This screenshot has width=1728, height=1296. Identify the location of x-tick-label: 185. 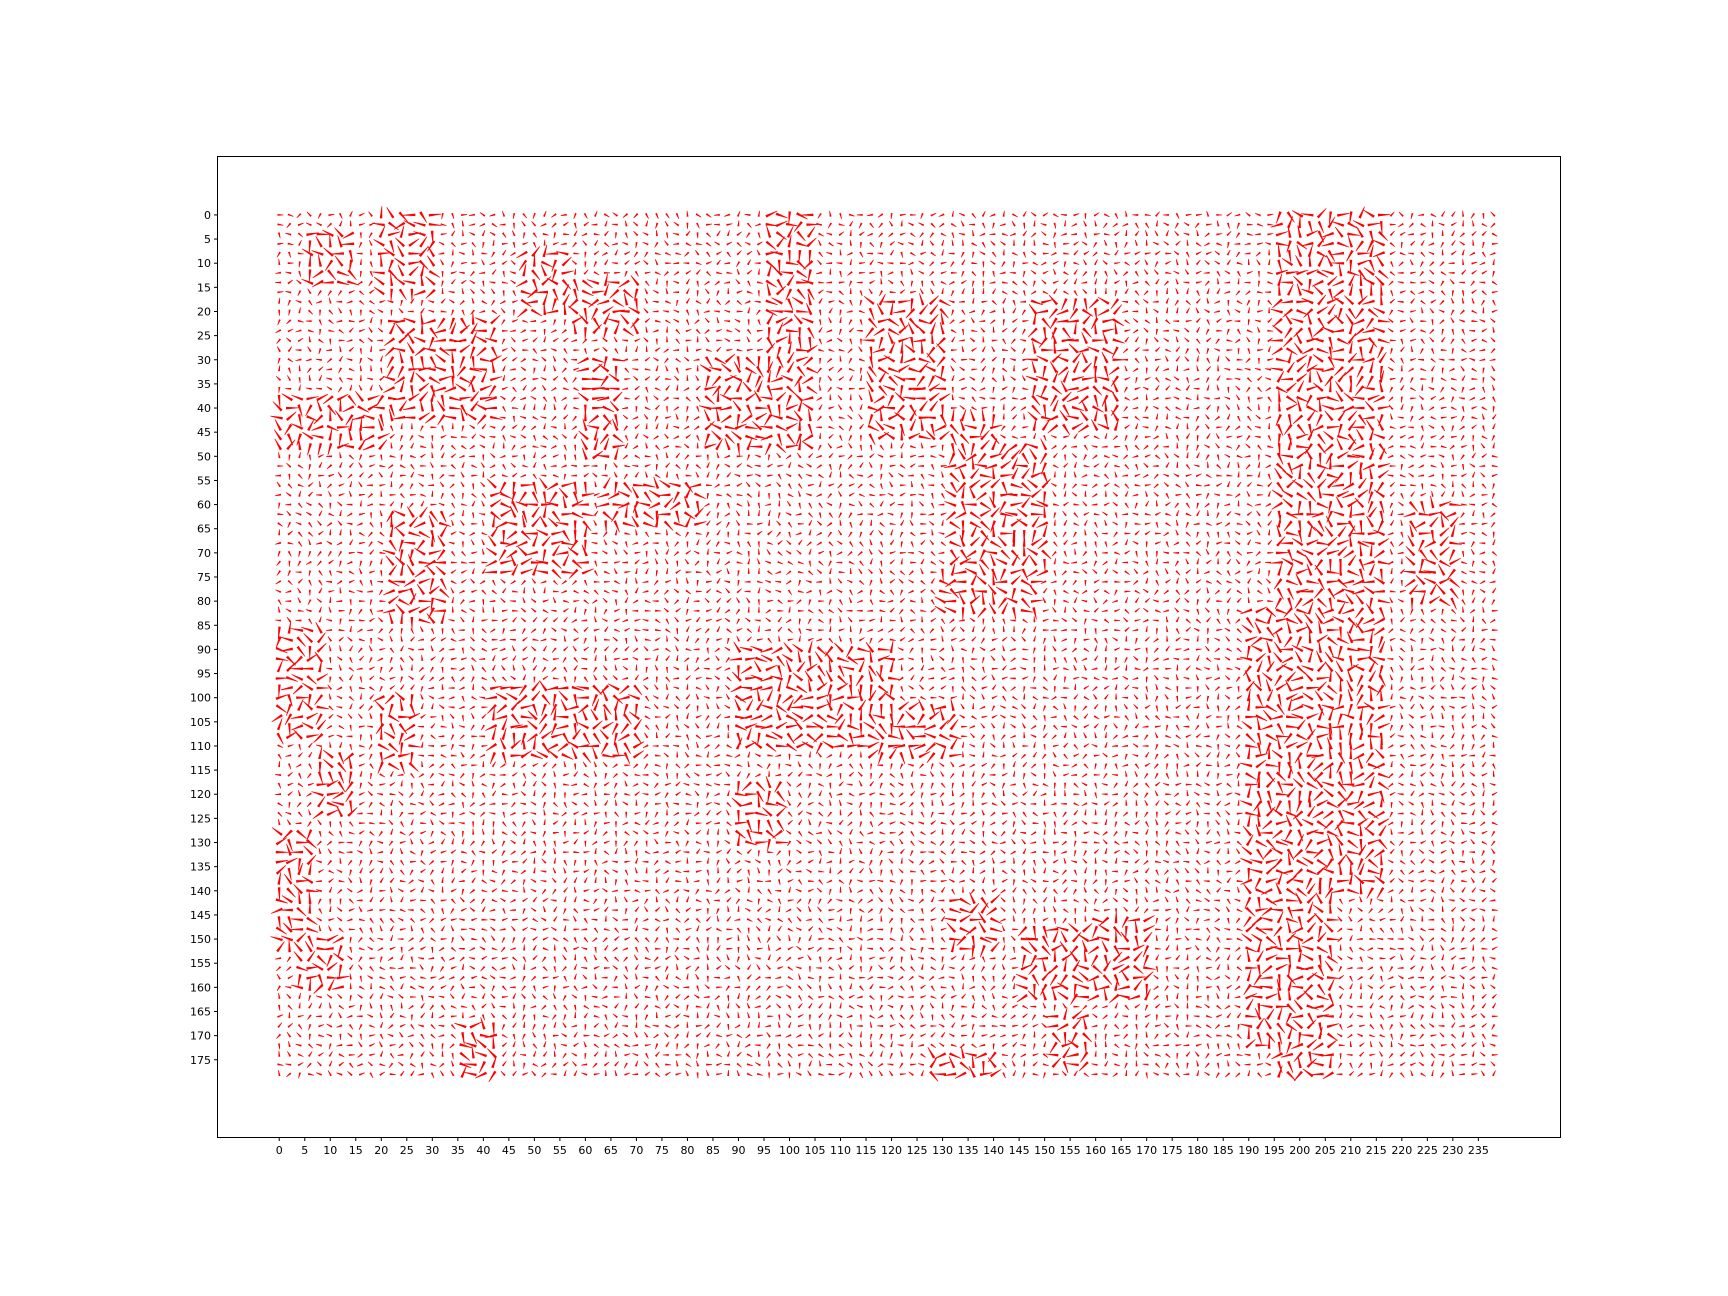
(1223, 1150).